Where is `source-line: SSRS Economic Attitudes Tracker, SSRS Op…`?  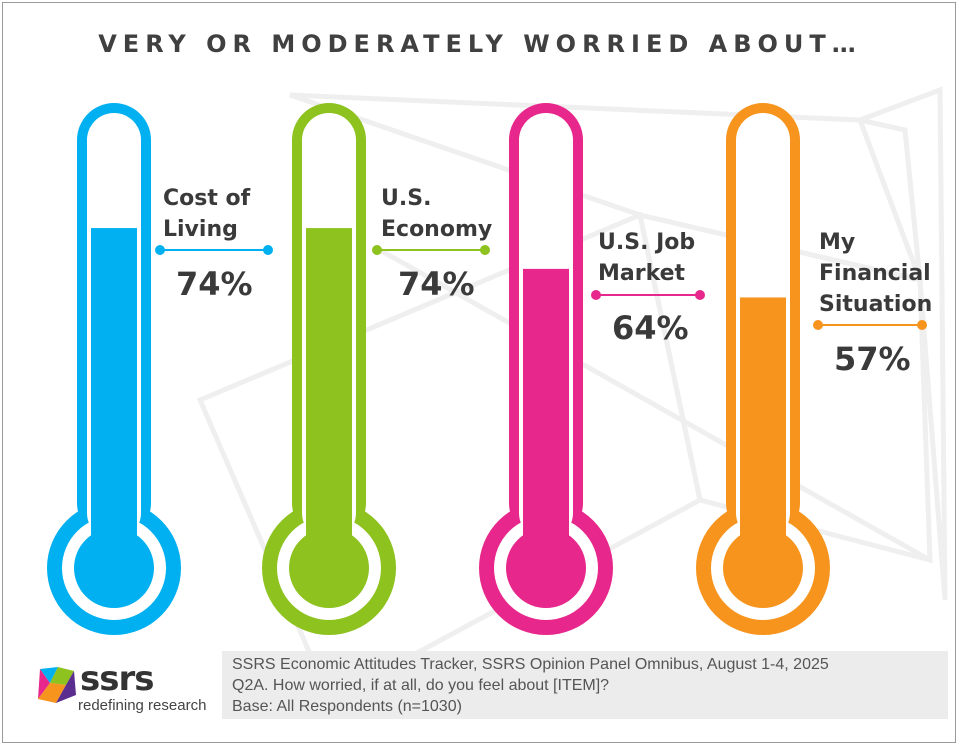 source-line: SSRS Economic Attitudes Tracker, SSRS Op… is located at coordinates (530, 664).